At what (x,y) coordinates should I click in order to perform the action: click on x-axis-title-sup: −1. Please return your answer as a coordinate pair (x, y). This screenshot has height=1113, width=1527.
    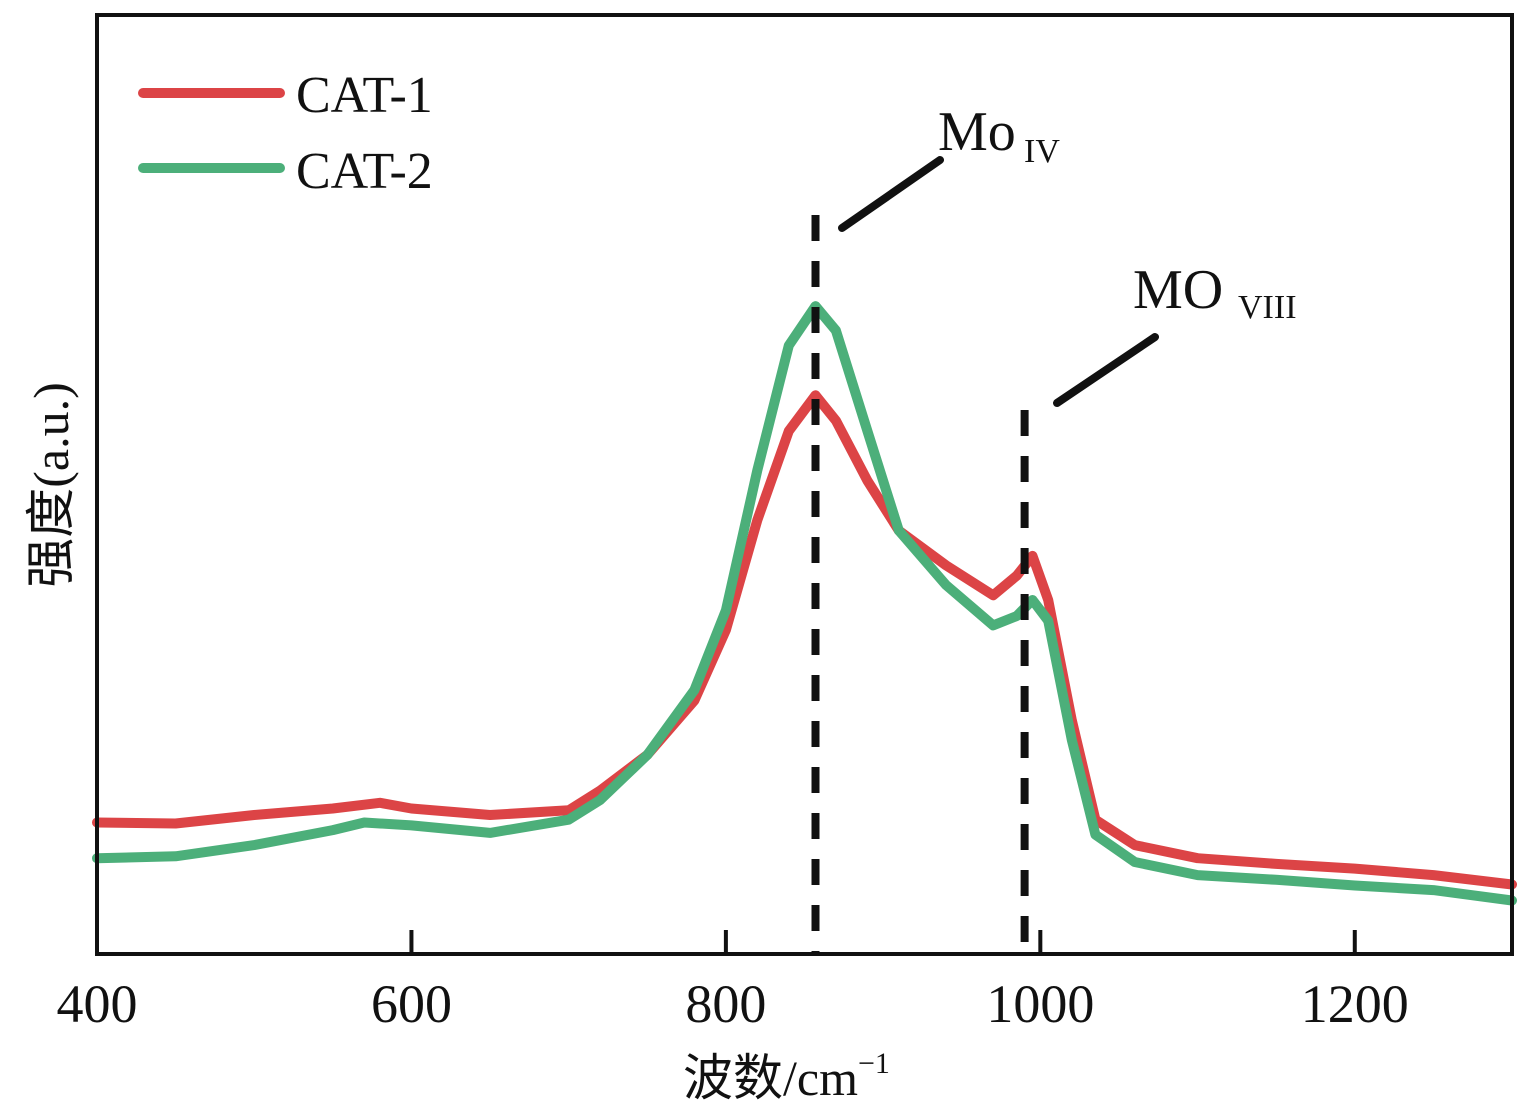
    Looking at the image, I should click on (874, 1063).